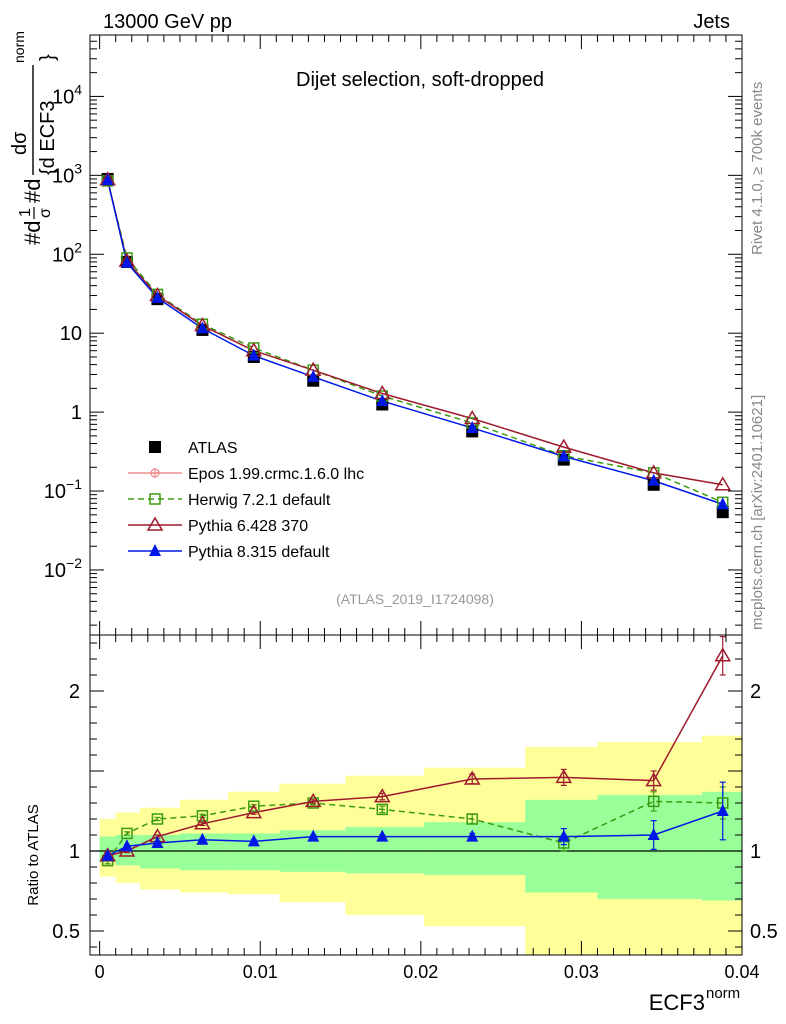 This screenshot has width=786, height=1024. Describe the element at coordinates (67, 173) in the screenshot. I see `y-tick-label: 10³` at that location.